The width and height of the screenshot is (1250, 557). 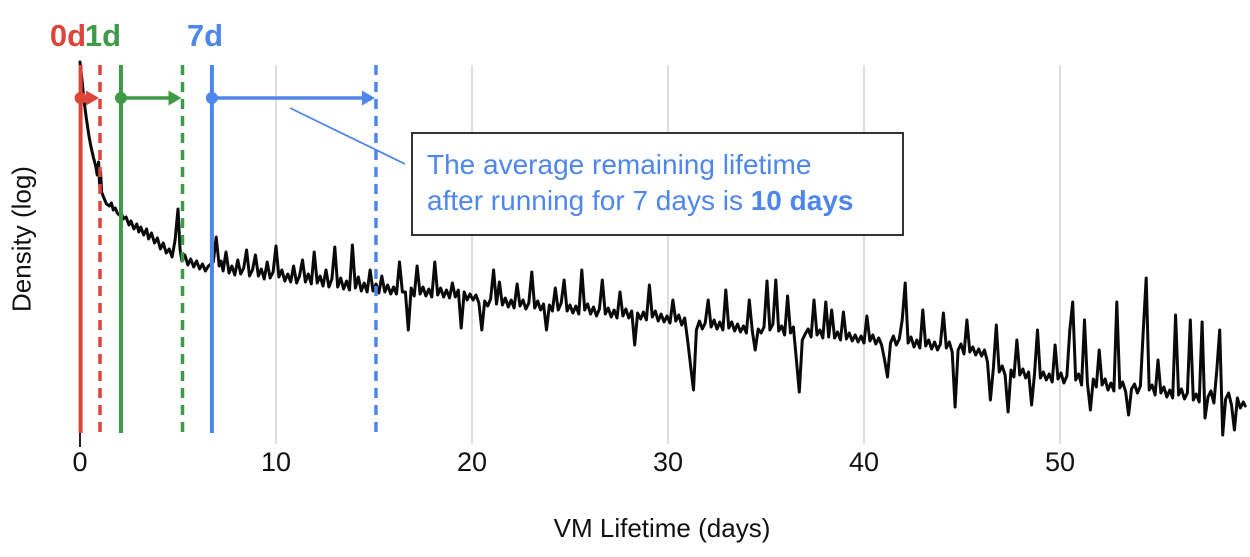 I want to click on arrowhead-icon-1d, so click(x=175, y=98).